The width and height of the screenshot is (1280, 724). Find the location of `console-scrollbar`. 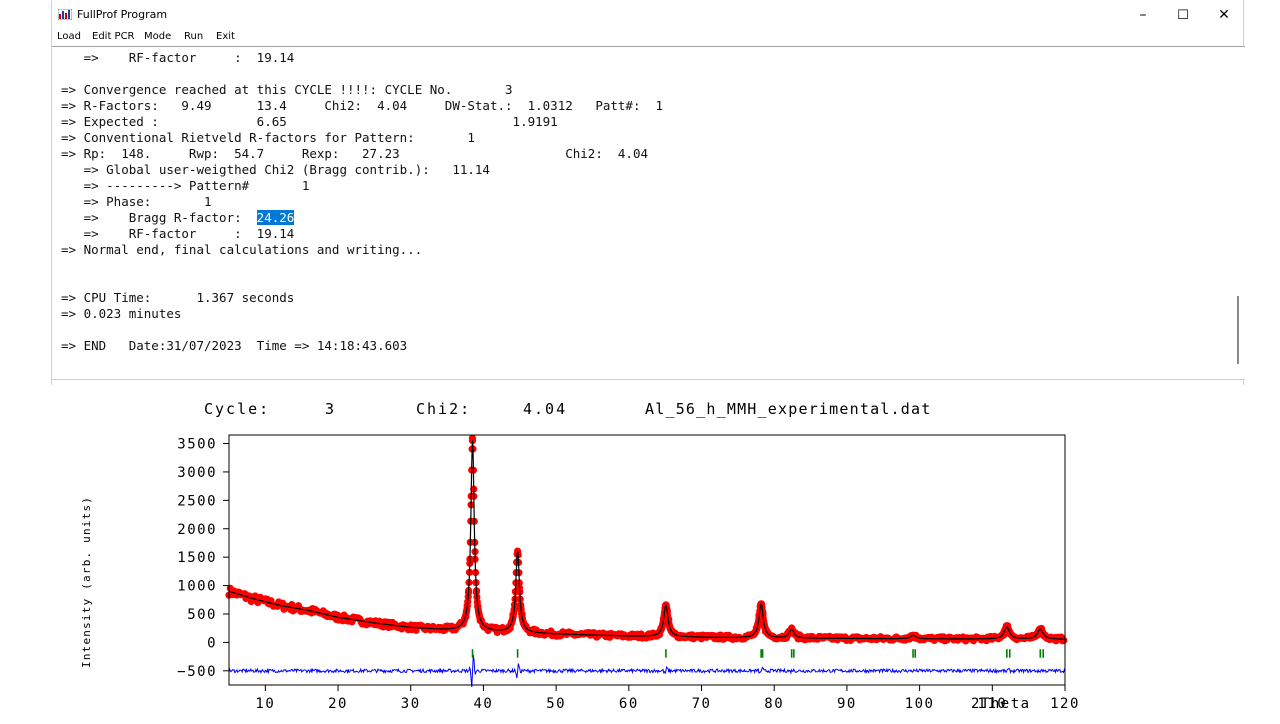

console-scrollbar is located at coordinates (1238, 213).